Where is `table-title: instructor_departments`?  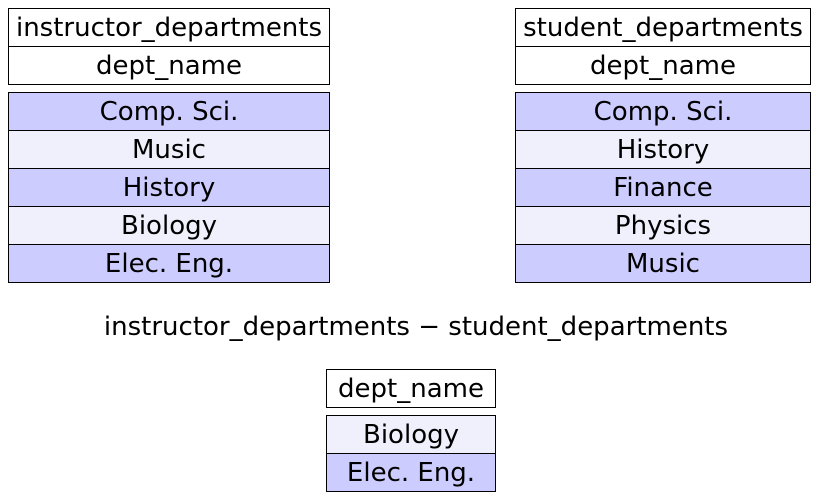 table-title: instructor_departments is located at coordinates (169, 27).